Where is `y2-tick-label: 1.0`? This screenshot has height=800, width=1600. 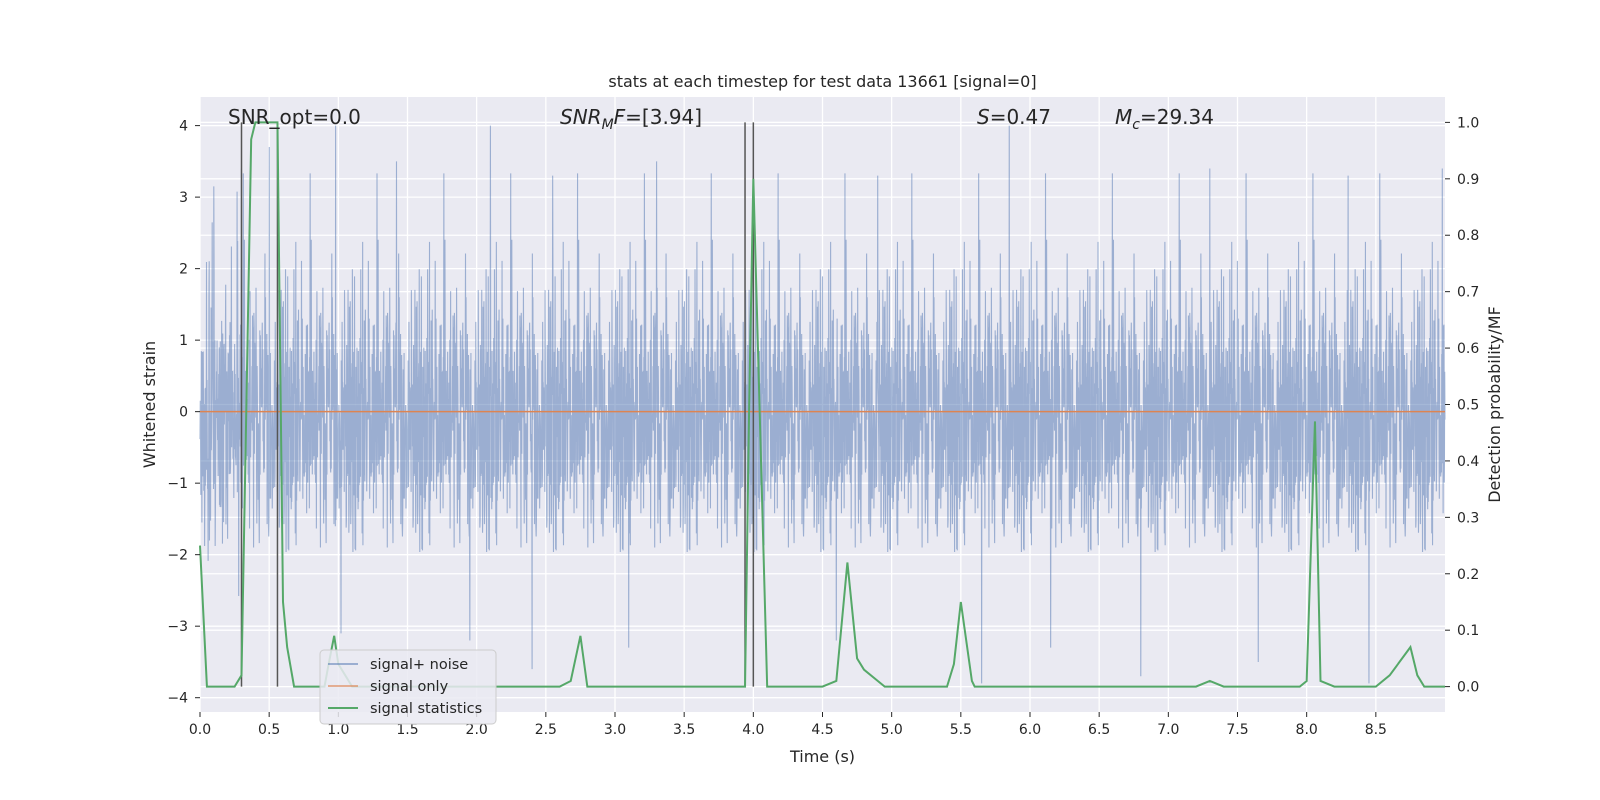
y2-tick-label: 1.0 is located at coordinates (1468, 123).